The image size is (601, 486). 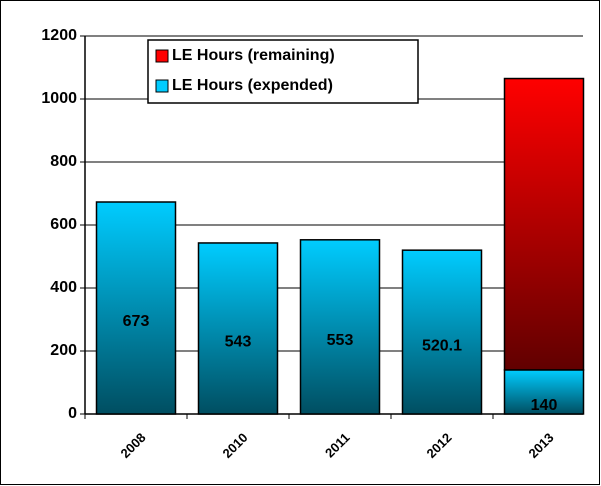 What do you see at coordinates (63, 287) in the screenshot?
I see `y-tick-label: 400` at bounding box center [63, 287].